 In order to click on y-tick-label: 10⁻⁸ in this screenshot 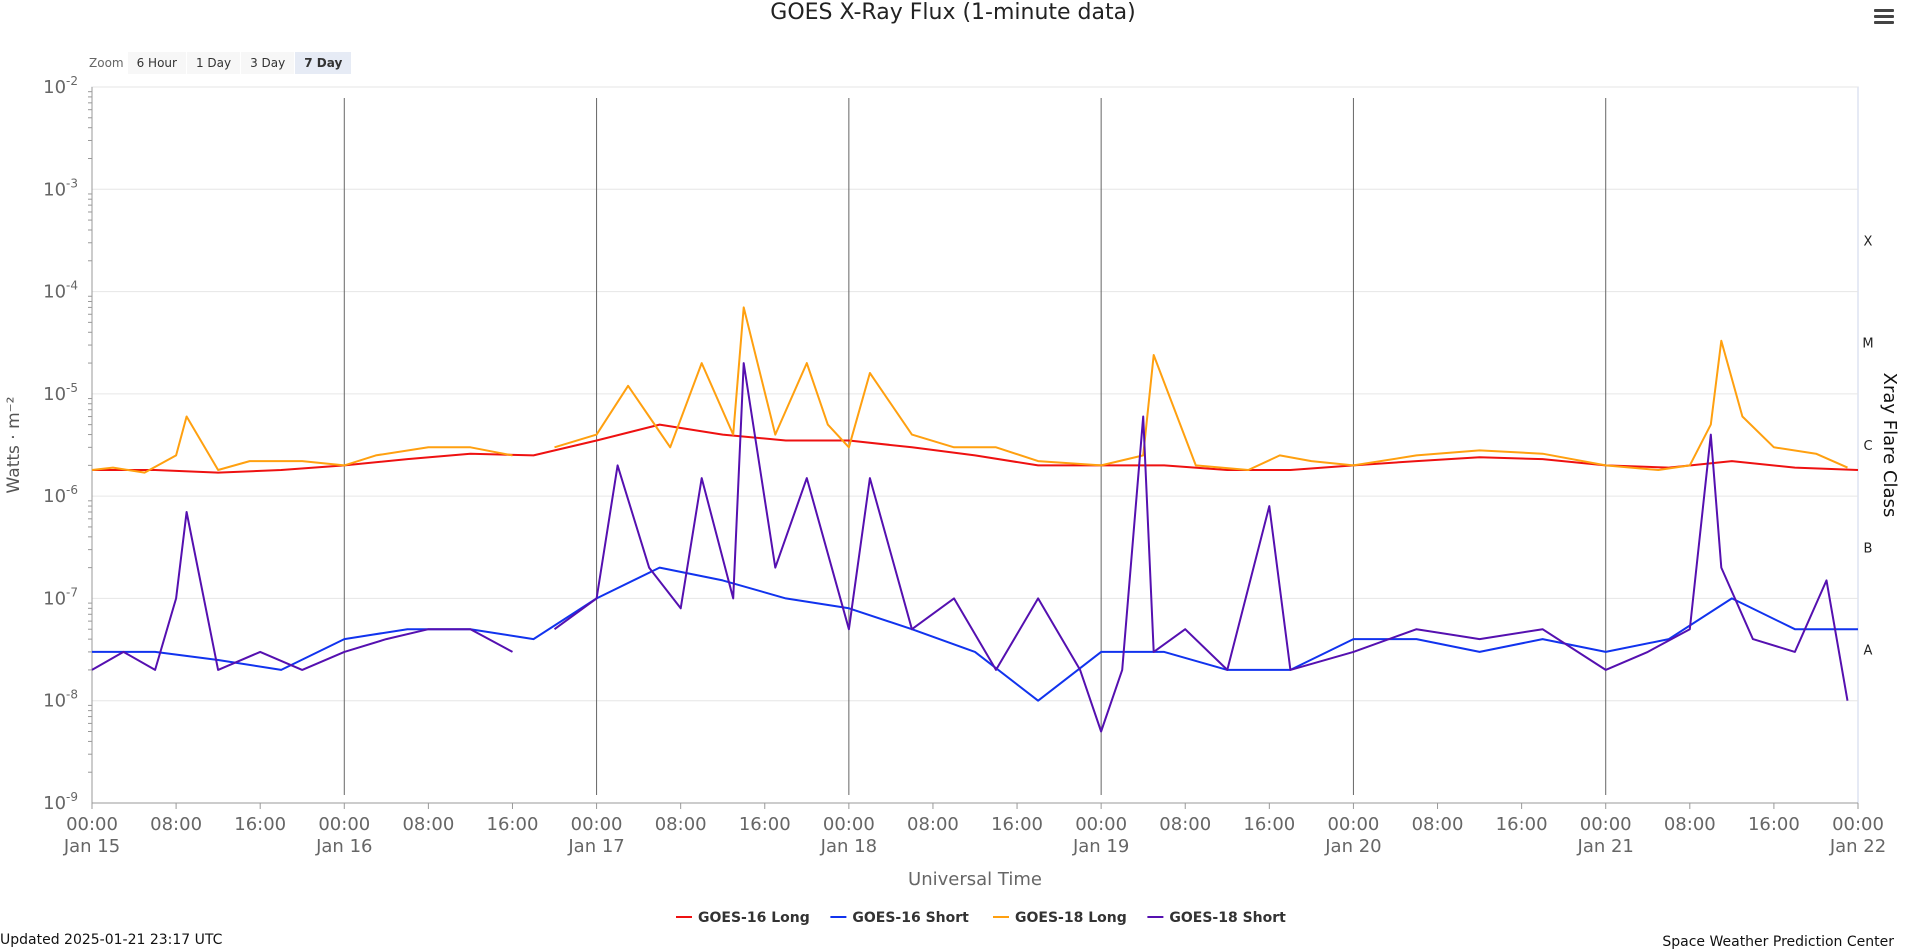, I will do `click(60, 700)`.